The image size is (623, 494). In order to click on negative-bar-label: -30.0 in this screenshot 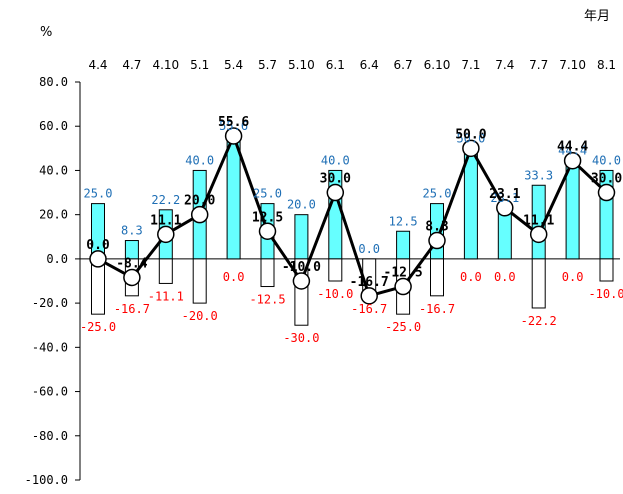, I will do `click(301, 338)`.